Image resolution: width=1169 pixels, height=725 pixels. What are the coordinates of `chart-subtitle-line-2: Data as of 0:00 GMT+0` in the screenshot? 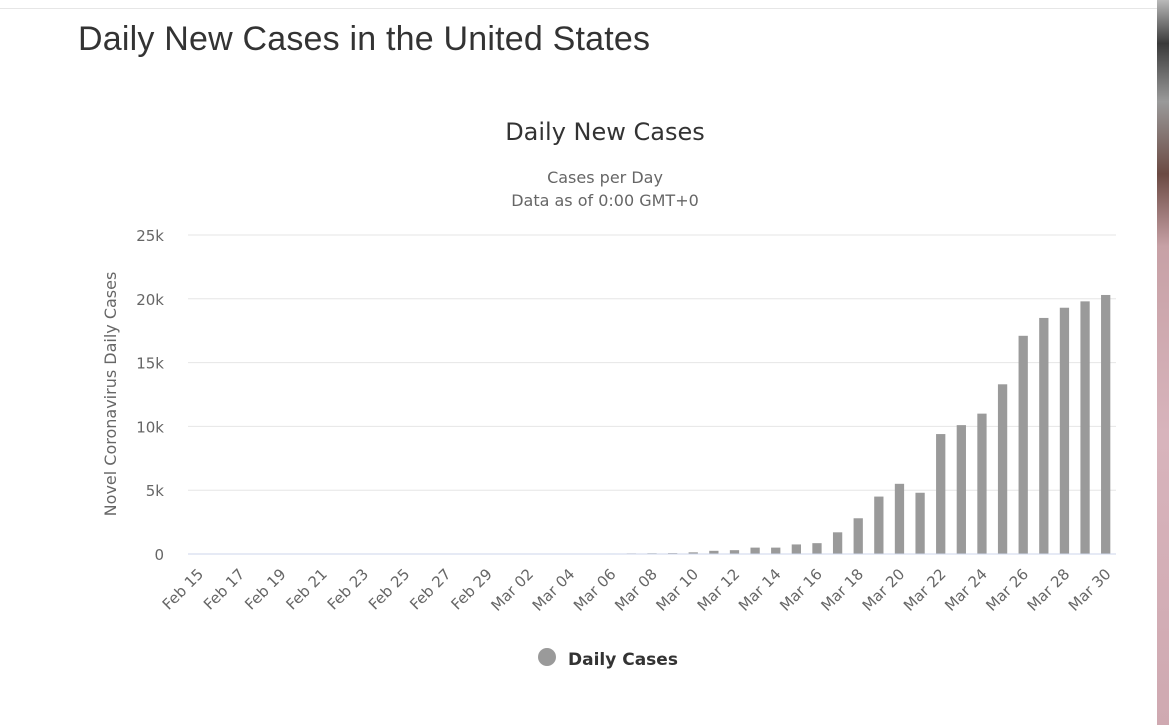 It's located at (605, 200).